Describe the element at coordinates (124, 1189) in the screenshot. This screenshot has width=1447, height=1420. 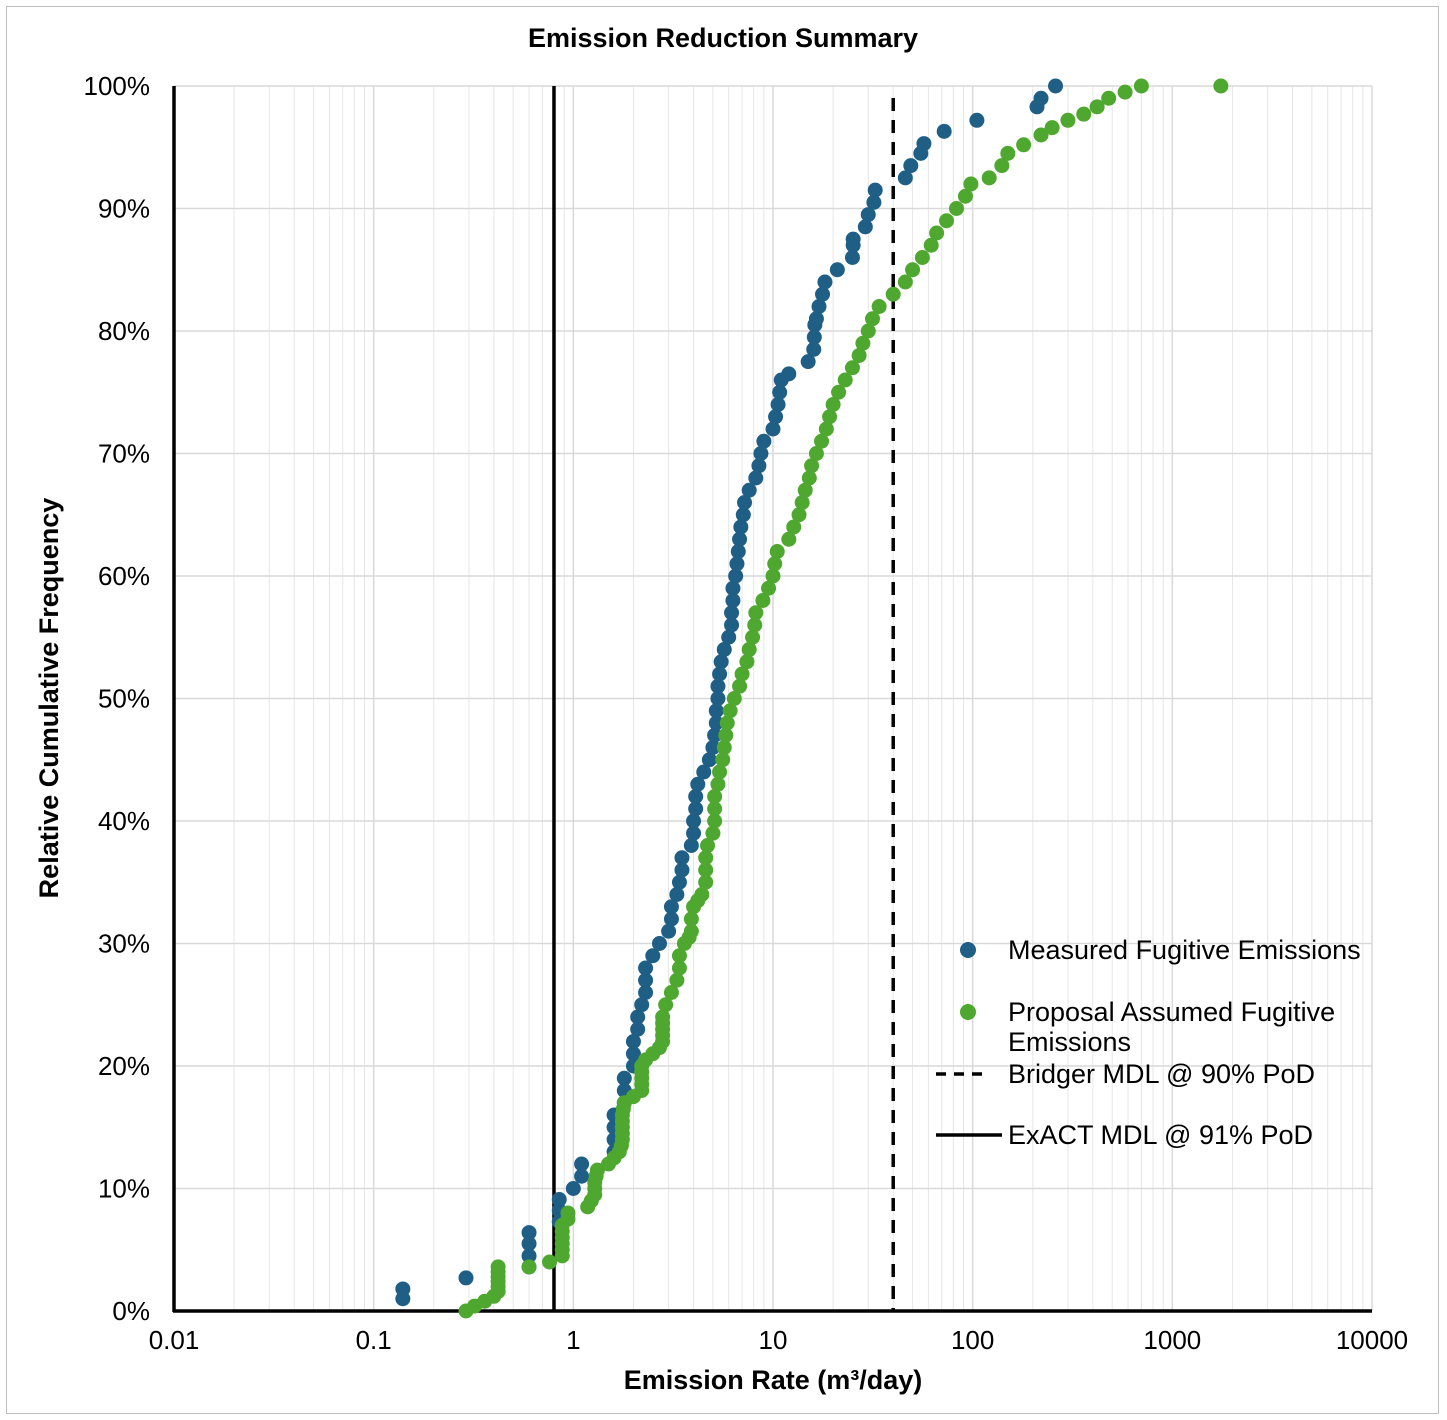
I see `y-tick-label: 10%` at that location.